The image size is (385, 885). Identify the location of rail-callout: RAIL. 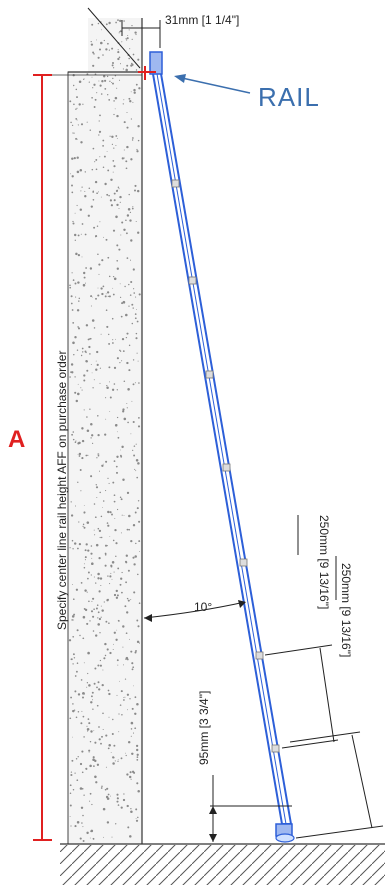
(247, 93).